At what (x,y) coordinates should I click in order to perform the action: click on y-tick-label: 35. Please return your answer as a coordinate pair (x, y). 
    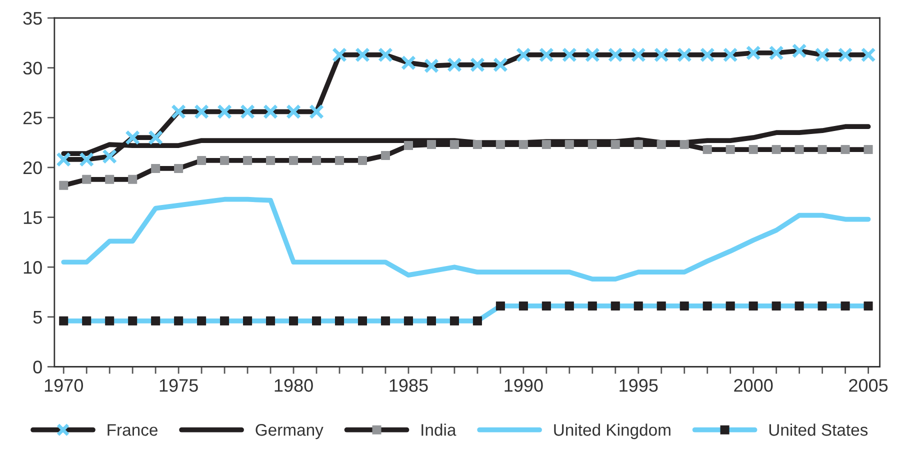
    Looking at the image, I should click on (32, 18).